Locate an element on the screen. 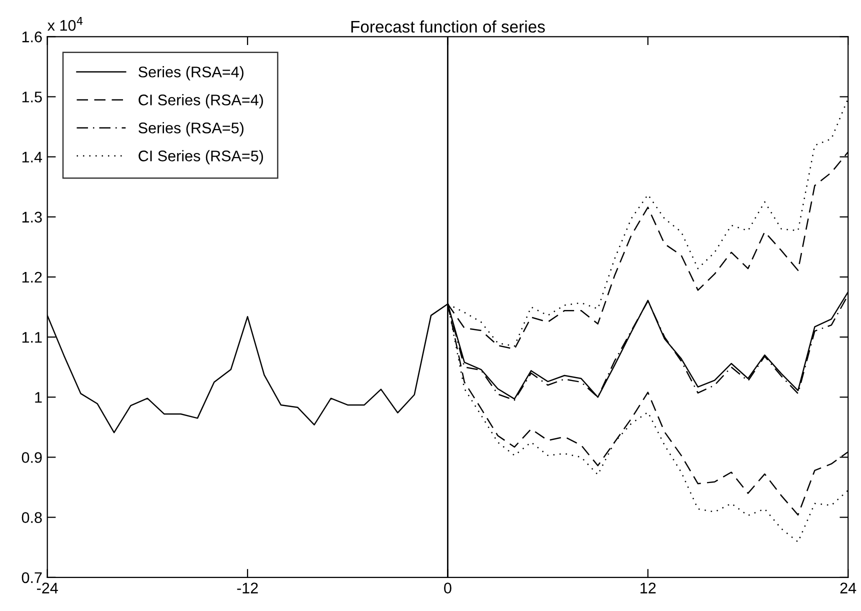 This screenshot has height=611, width=861. y-tick-label: 0.7 is located at coordinates (32, 578).